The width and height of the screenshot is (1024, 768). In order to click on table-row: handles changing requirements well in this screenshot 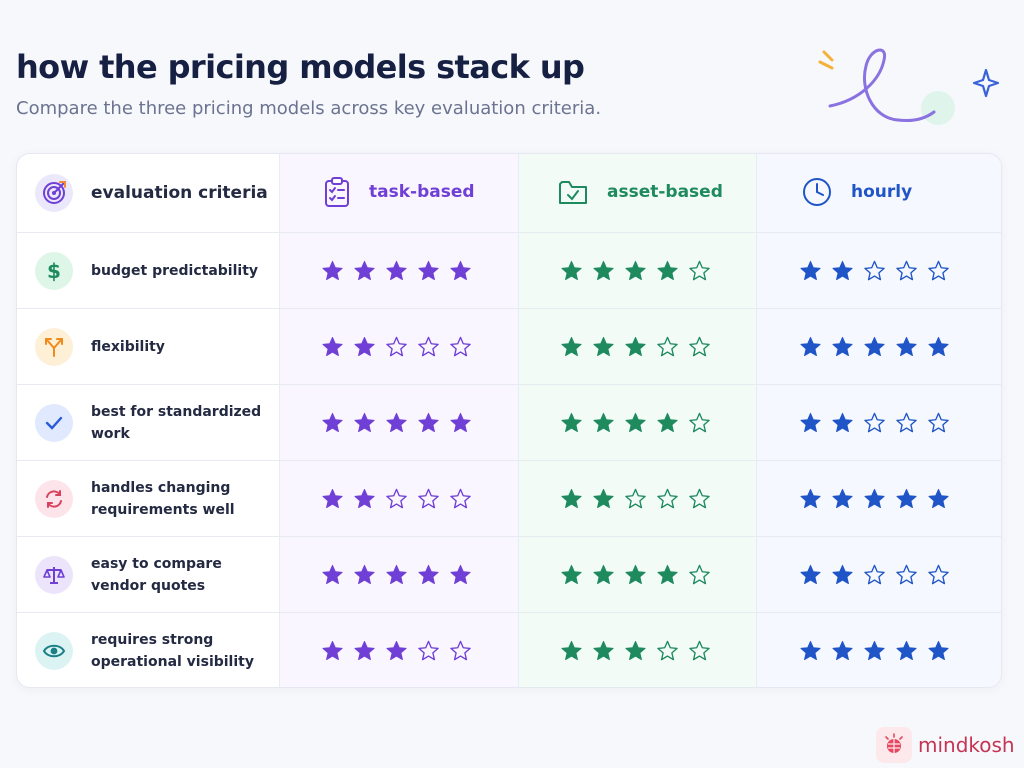, I will do `click(509, 498)`.